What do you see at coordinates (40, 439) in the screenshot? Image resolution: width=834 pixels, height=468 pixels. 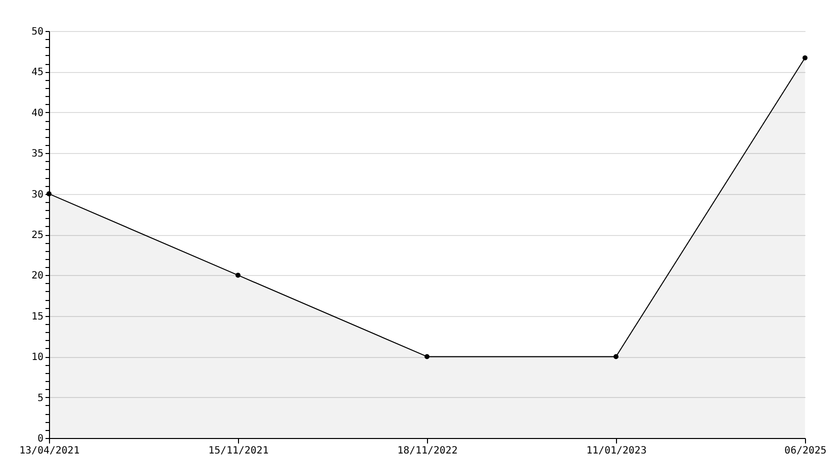 I see `y-tick-label: 0` at bounding box center [40, 439].